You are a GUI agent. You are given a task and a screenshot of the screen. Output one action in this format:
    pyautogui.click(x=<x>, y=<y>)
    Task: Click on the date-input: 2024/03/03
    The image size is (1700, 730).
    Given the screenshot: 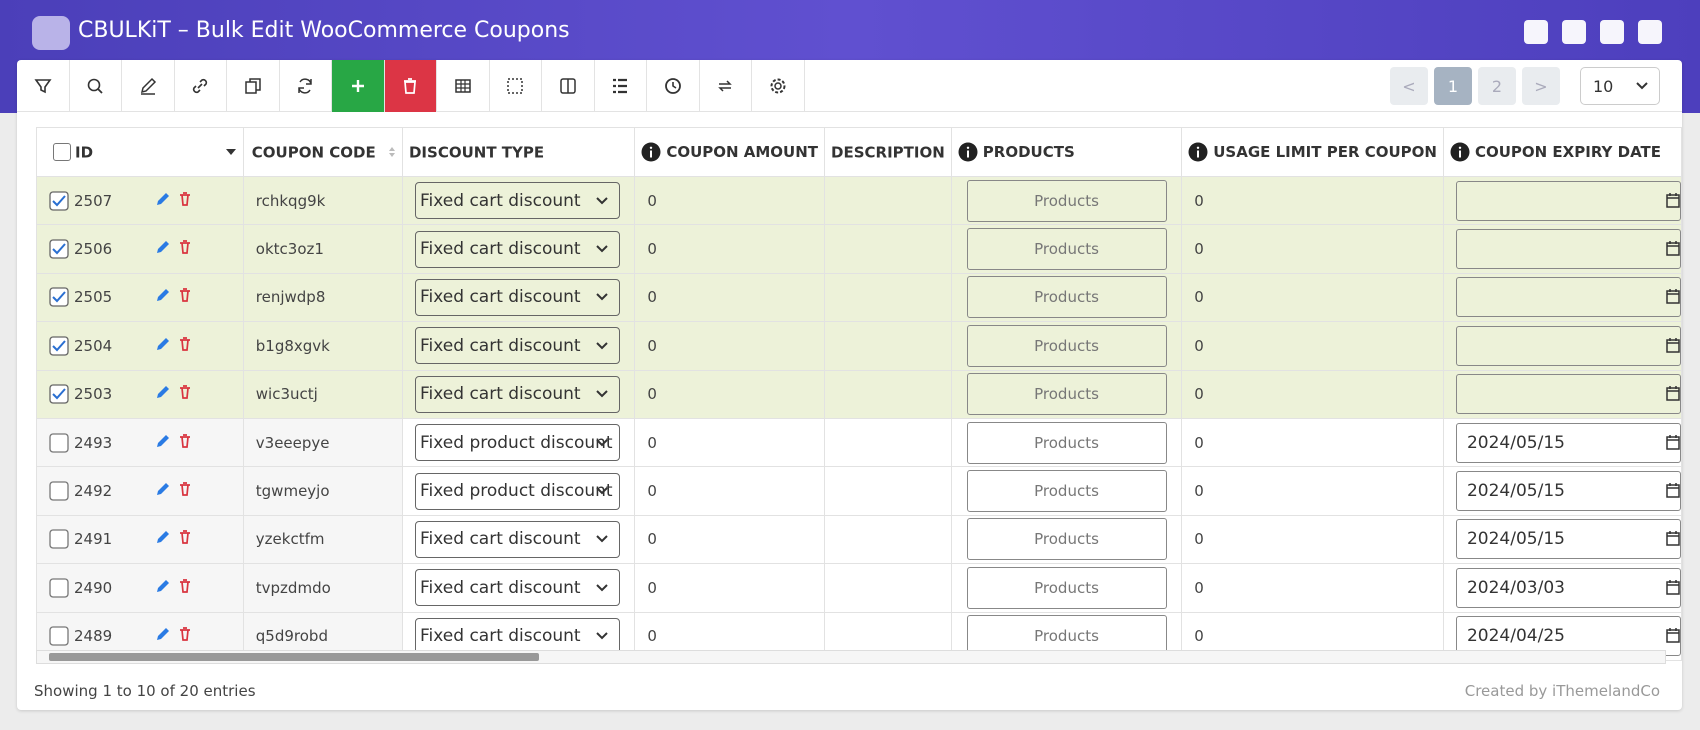 What is the action you would take?
    pyautogui.click(x=1568, y=587)
    